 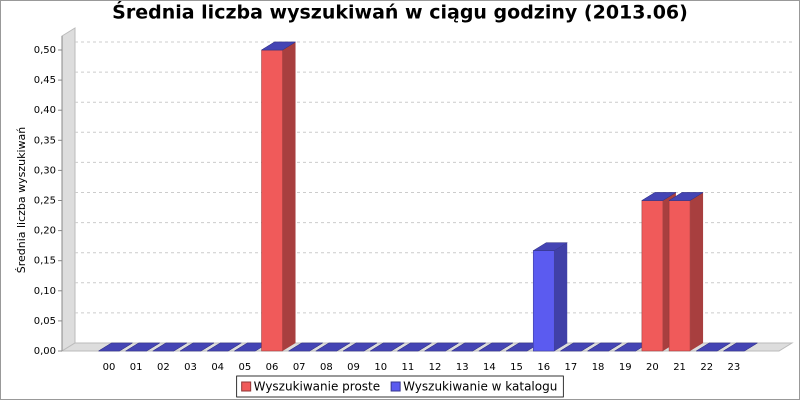 I want to click on y-tick-label: 0,45, so click(x=45, y=80).